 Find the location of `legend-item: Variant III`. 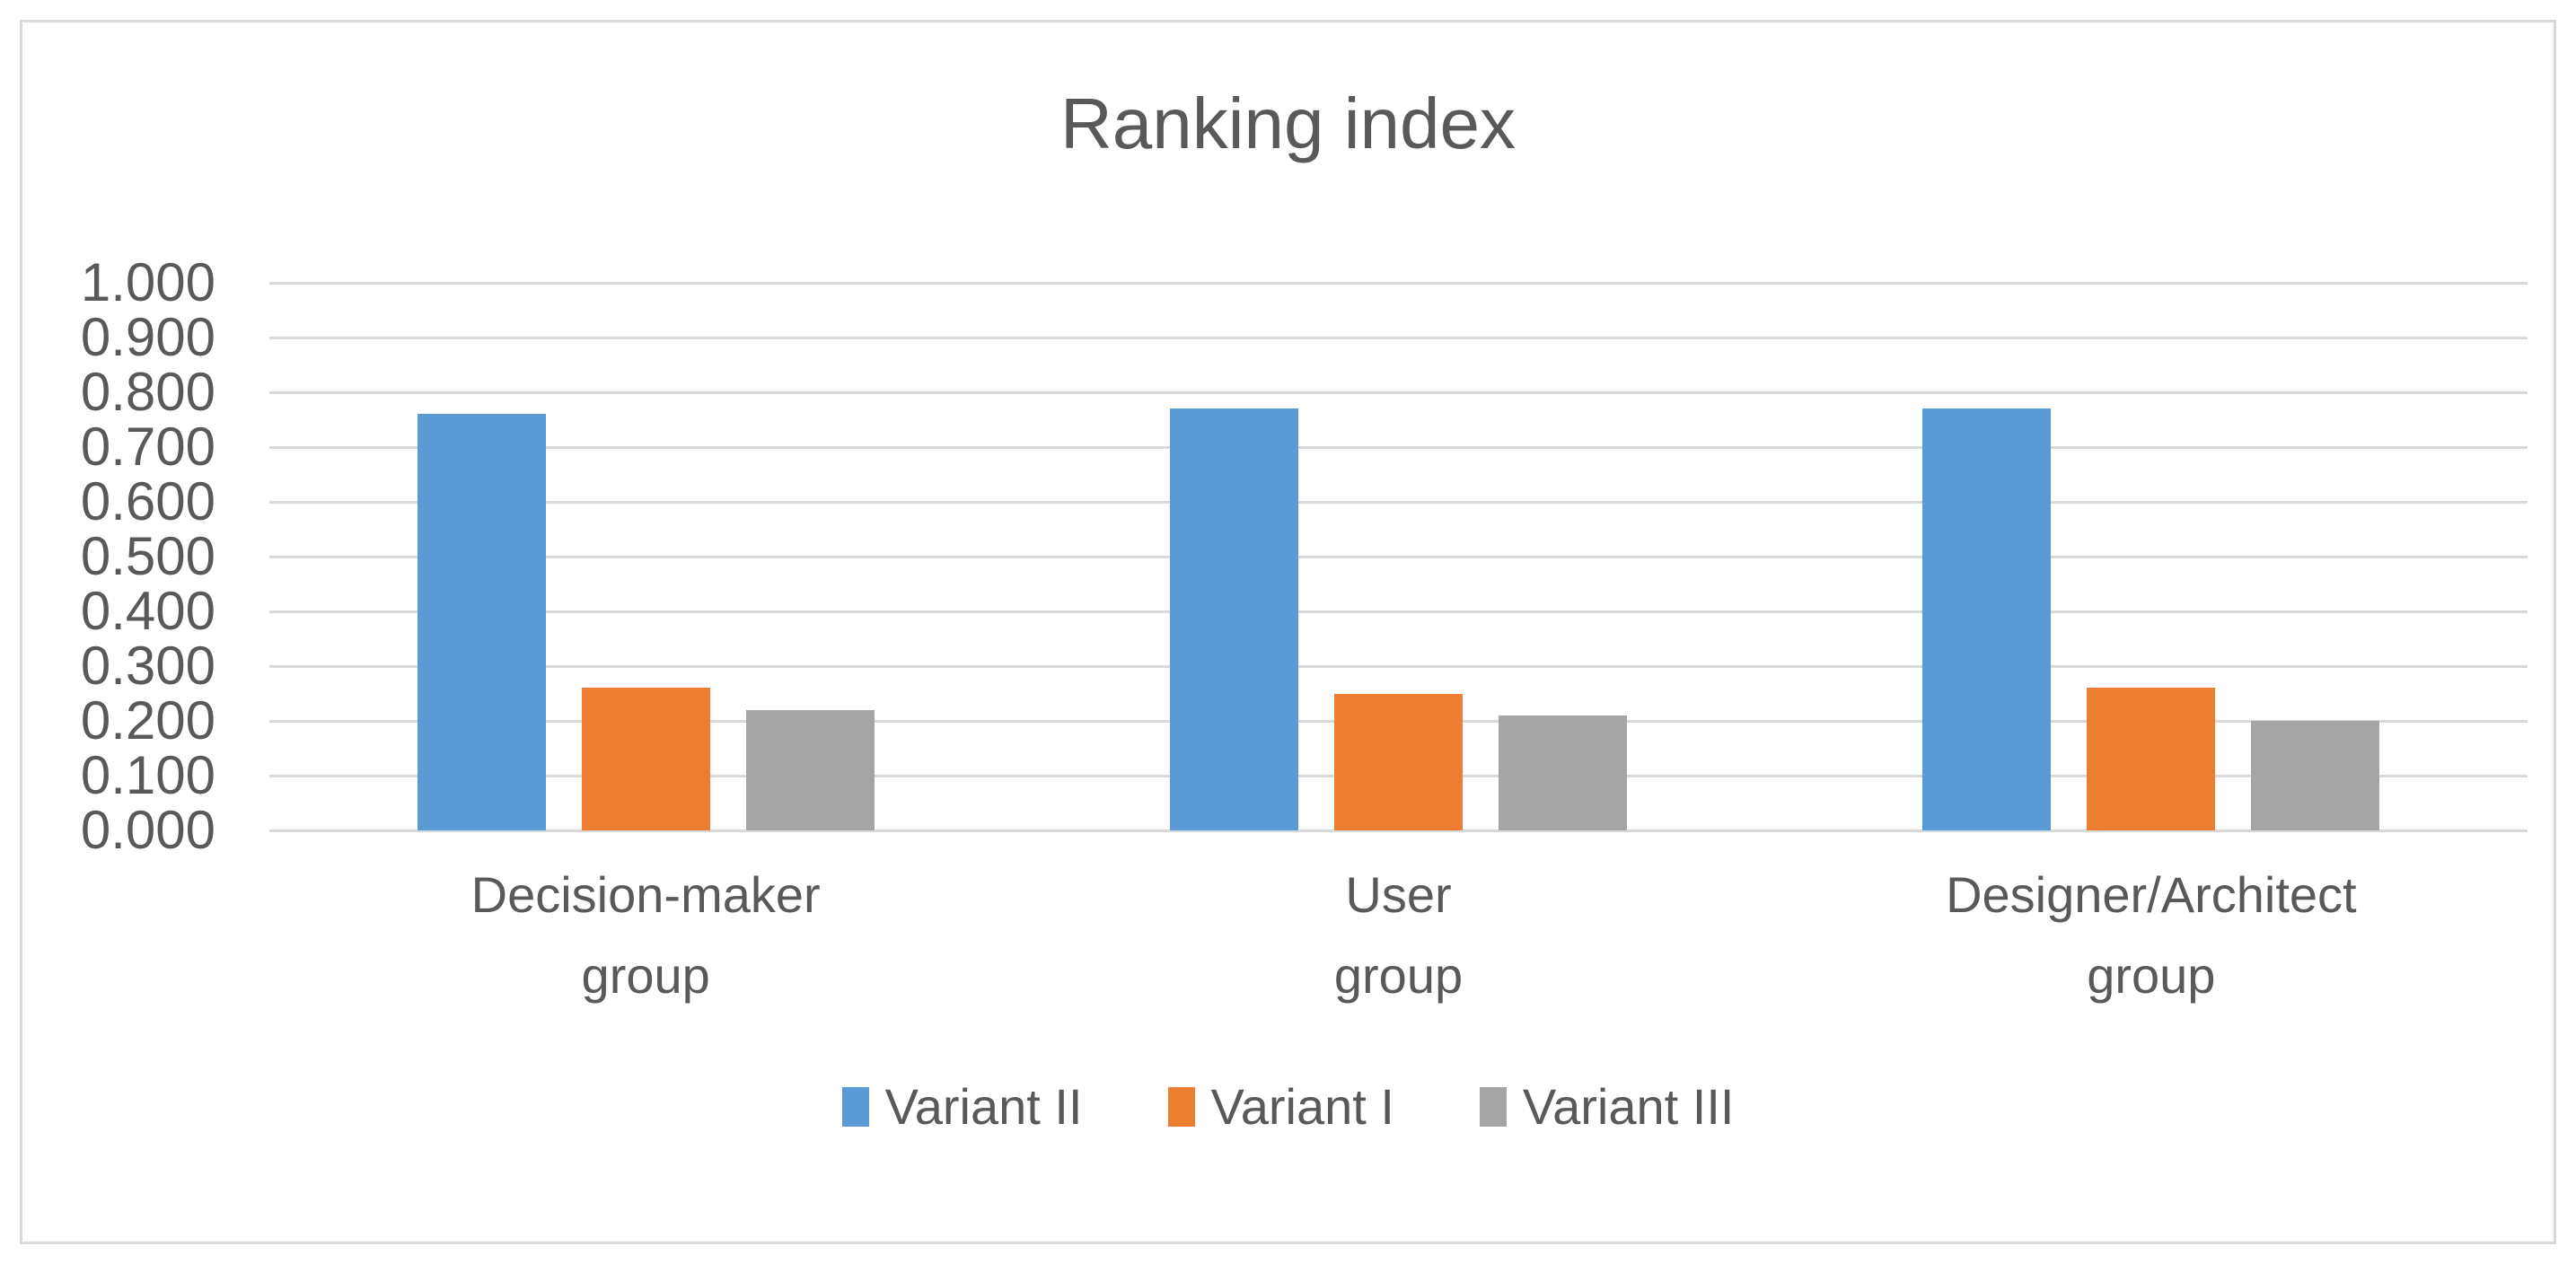

legend-item: Variant III is located at coordinates (1607, 1106).